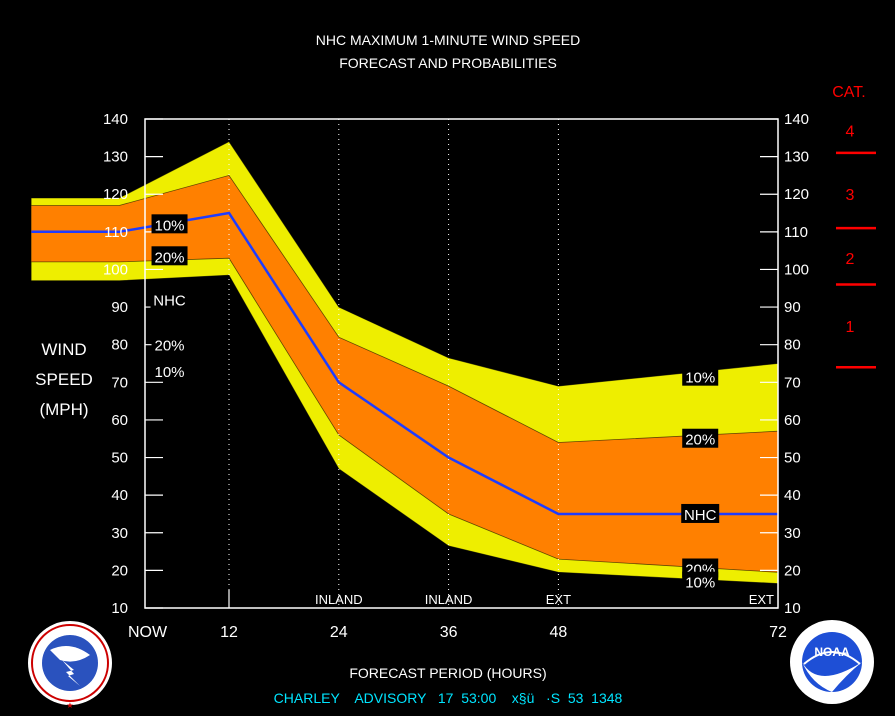  Describe the element at coordinates (850, 327) in the screenshot. I see `category-label-1: 1` at that location.